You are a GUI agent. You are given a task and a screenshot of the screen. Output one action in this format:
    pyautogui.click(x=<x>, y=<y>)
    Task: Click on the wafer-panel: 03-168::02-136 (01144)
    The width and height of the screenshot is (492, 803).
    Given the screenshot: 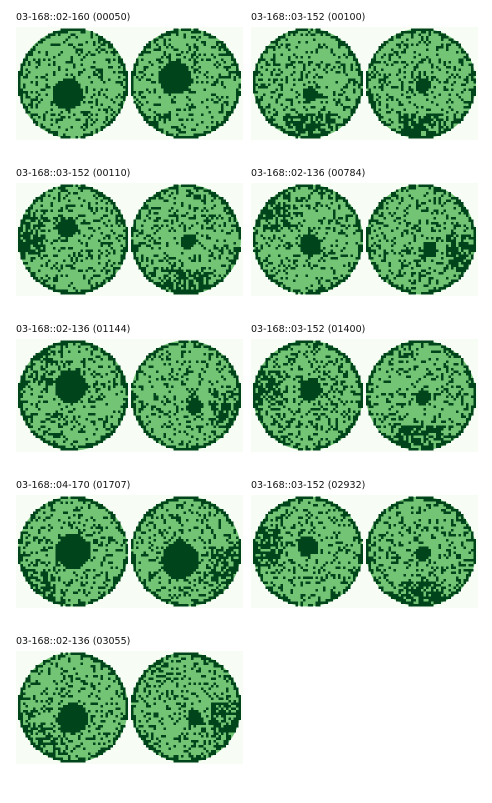 What is the action you would take?
    pyautogui.click(x=129, y=391)
    